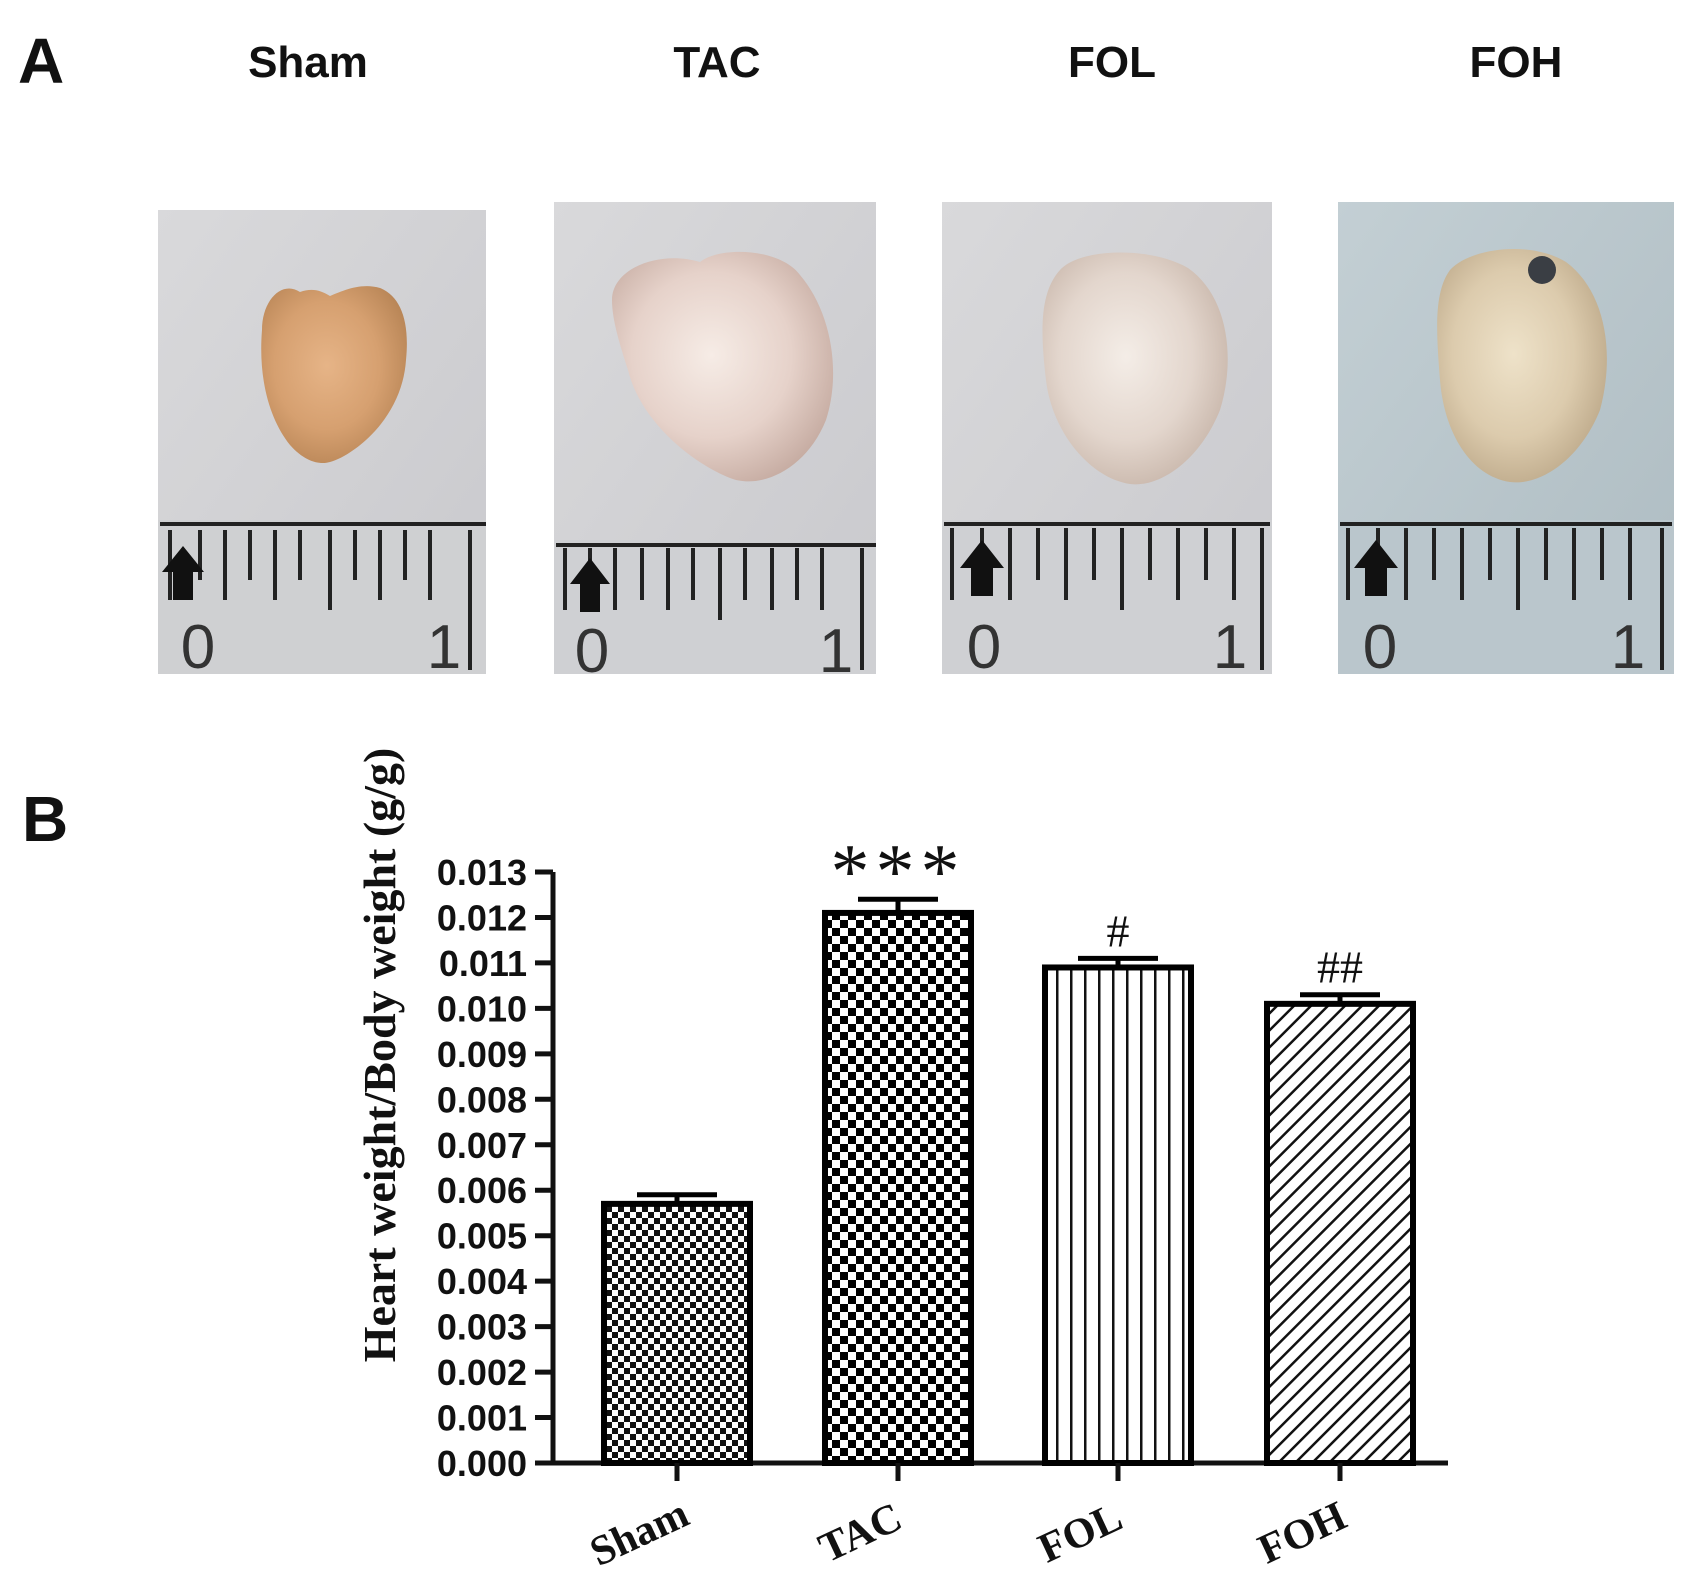 This screenshot has width=1690, height=1590. I want to click on ruler-arrow-foh, so click(1376, 568).